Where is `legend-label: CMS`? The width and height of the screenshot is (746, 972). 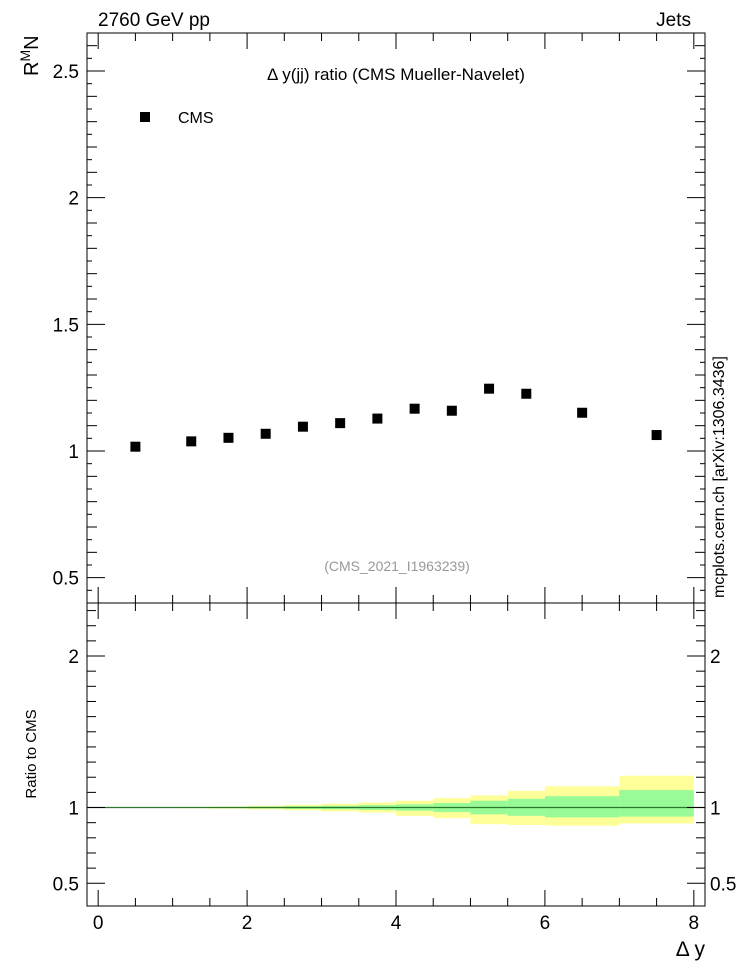 legend-label: CMS is located at coordinates (196, 118).